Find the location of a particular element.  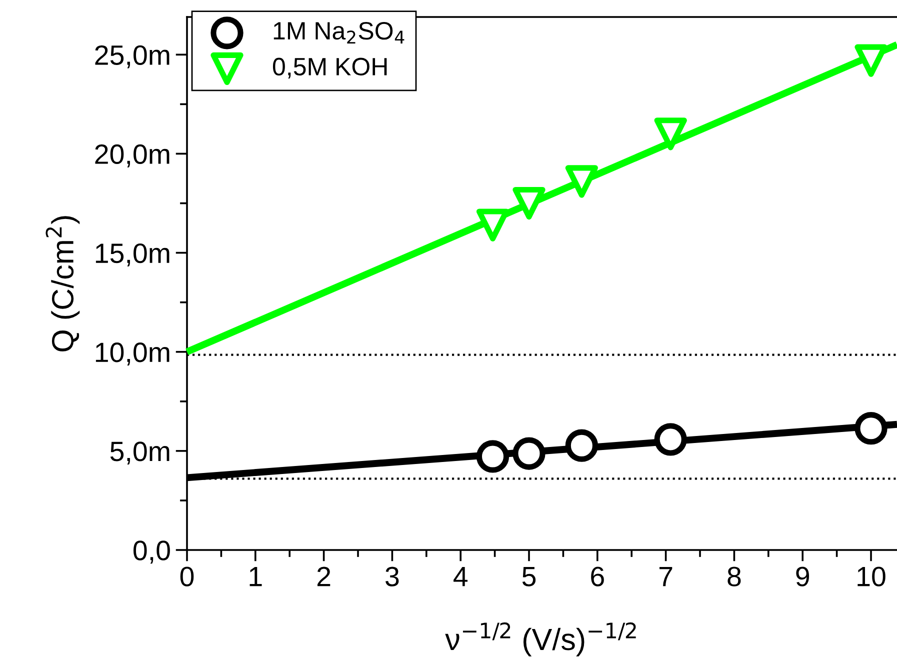

legend-label: 0,5M KOH is located at coordinates (329, 68).